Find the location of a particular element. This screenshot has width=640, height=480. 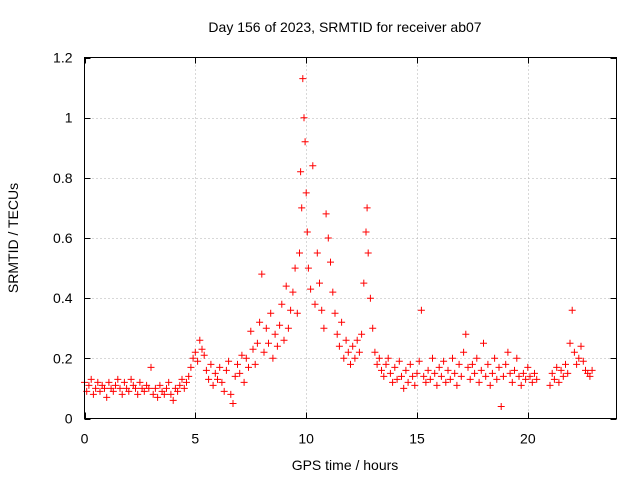

y-tick-label: 0.6 is located at coordinates (63, 238).